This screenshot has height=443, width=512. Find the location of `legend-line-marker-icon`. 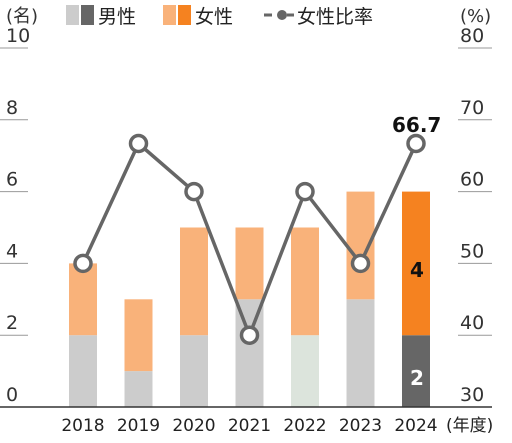

legend-line-marker-icon is located at coordinates (282, 15).